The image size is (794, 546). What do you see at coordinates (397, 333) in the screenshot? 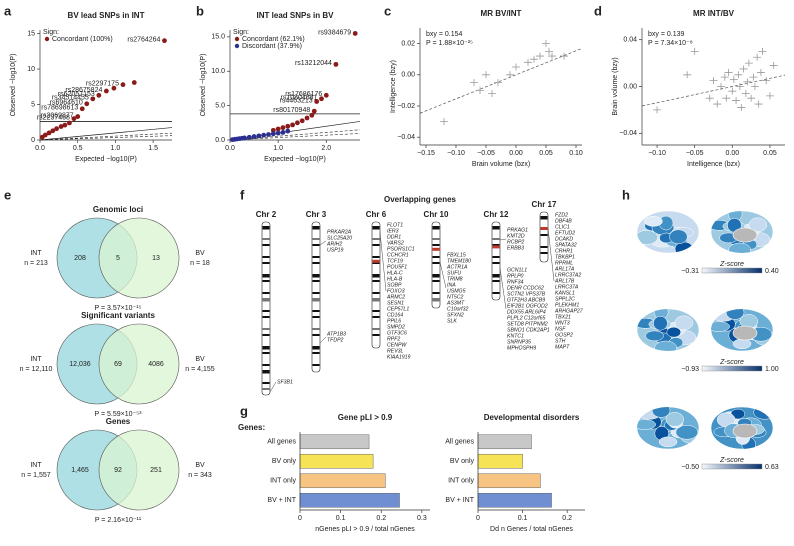
I see `gene: GTF3C6` at bounding box center [397, 333].